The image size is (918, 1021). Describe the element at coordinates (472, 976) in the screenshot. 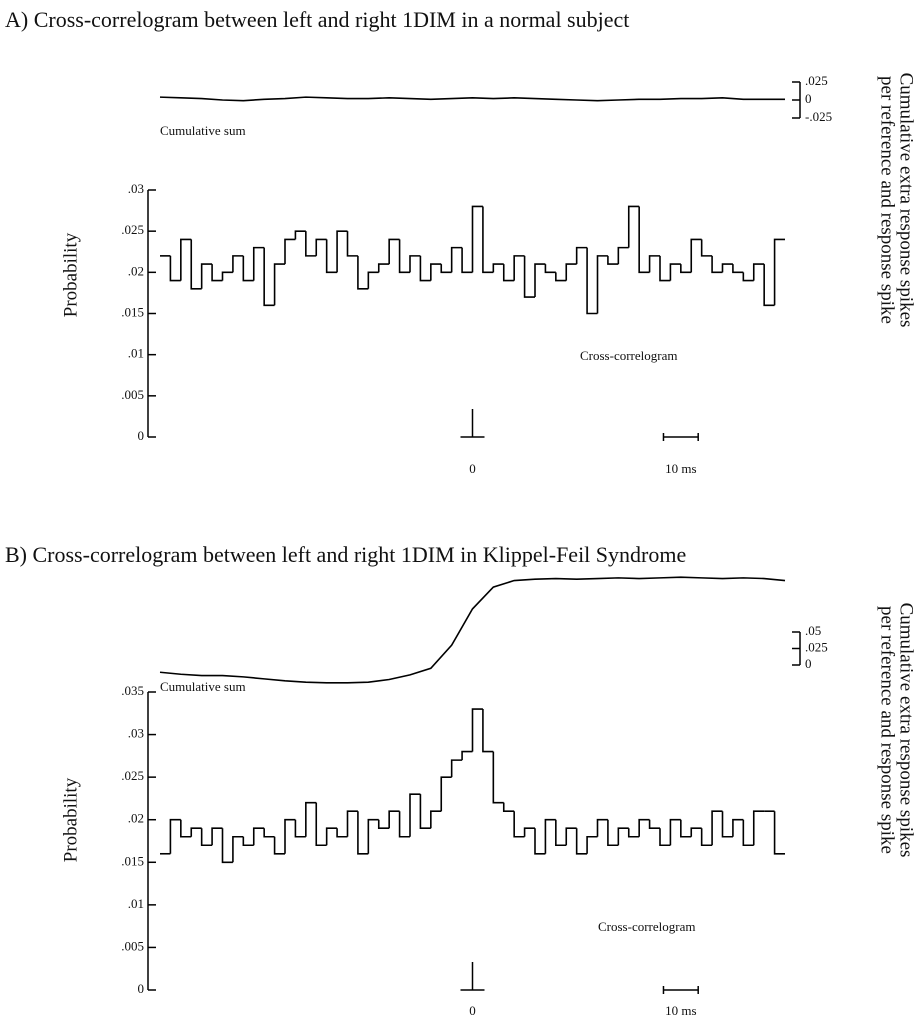

I see `x-tick` at that location.